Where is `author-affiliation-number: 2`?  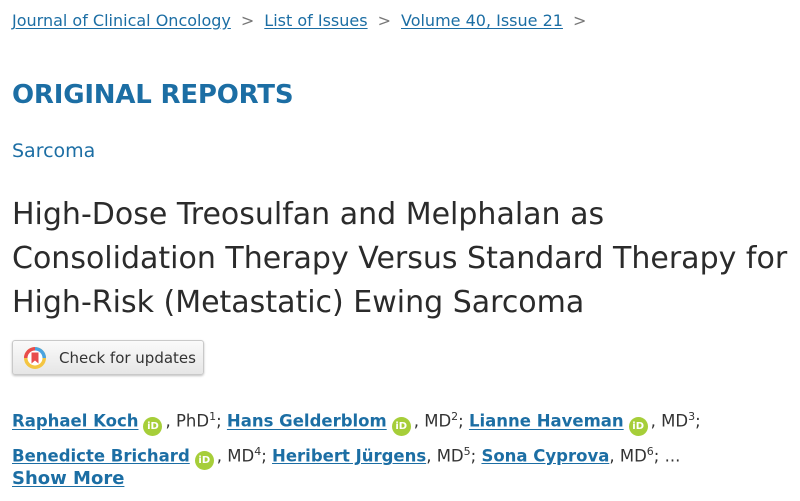
author-affiliation-number: 2 is located at coordinates (455, 416).